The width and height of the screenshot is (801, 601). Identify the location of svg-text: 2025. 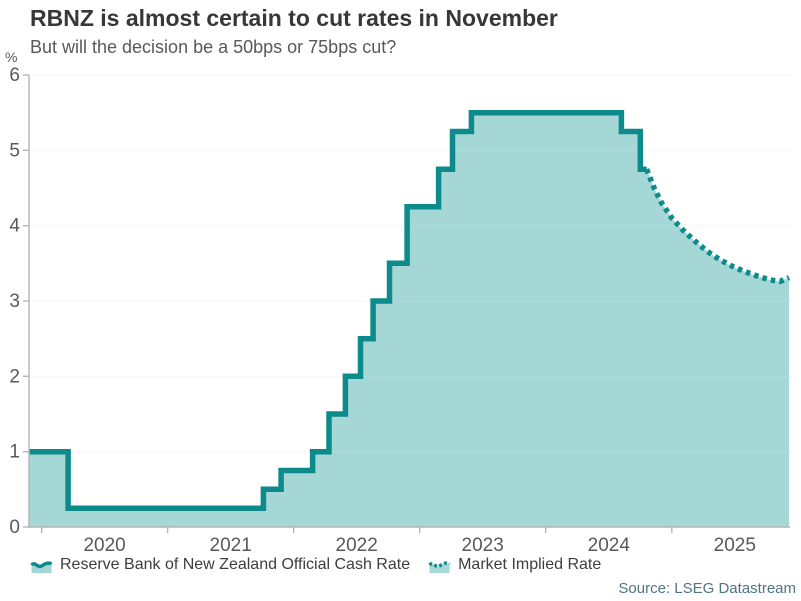
(735, 545).